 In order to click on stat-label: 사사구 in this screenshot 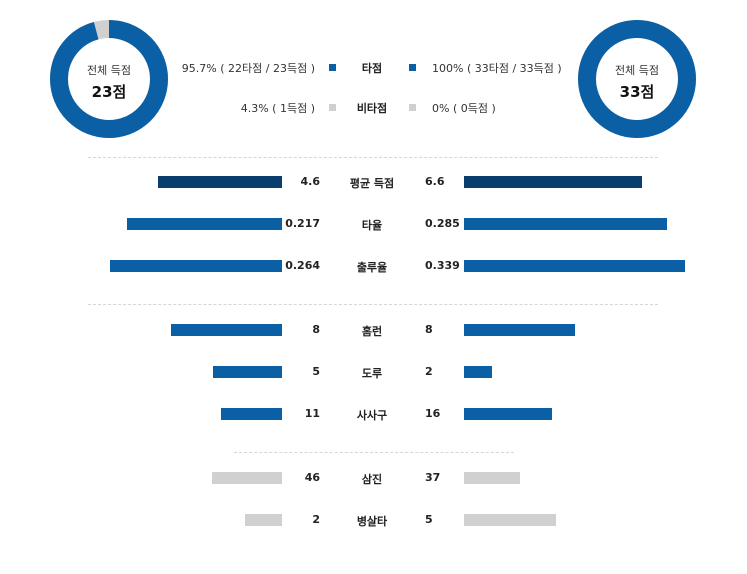, I will do `click(372, 415)`.